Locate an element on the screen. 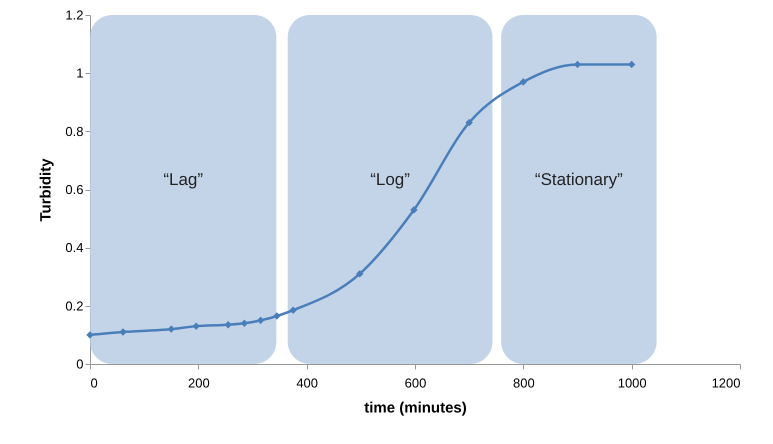  x-tick-label: 800 is located at coordinates (523, 383).